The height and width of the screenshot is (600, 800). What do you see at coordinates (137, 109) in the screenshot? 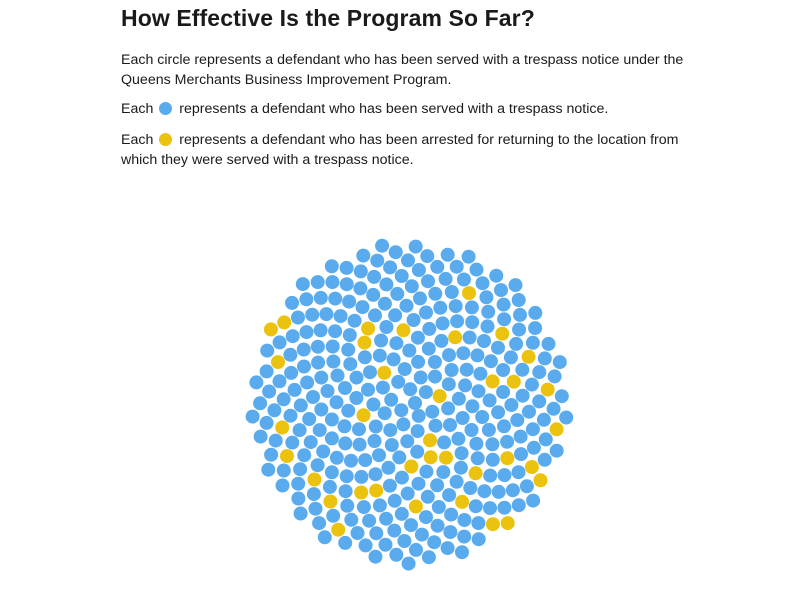
I see `legend-served-prefix: Each` at bounding box center [137, 109].